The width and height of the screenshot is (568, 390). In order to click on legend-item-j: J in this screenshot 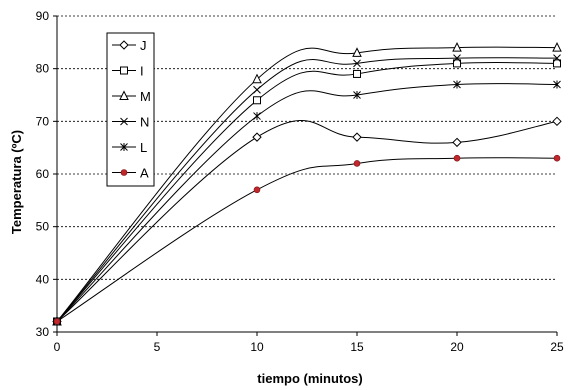, I will do `click(129, 45)`.